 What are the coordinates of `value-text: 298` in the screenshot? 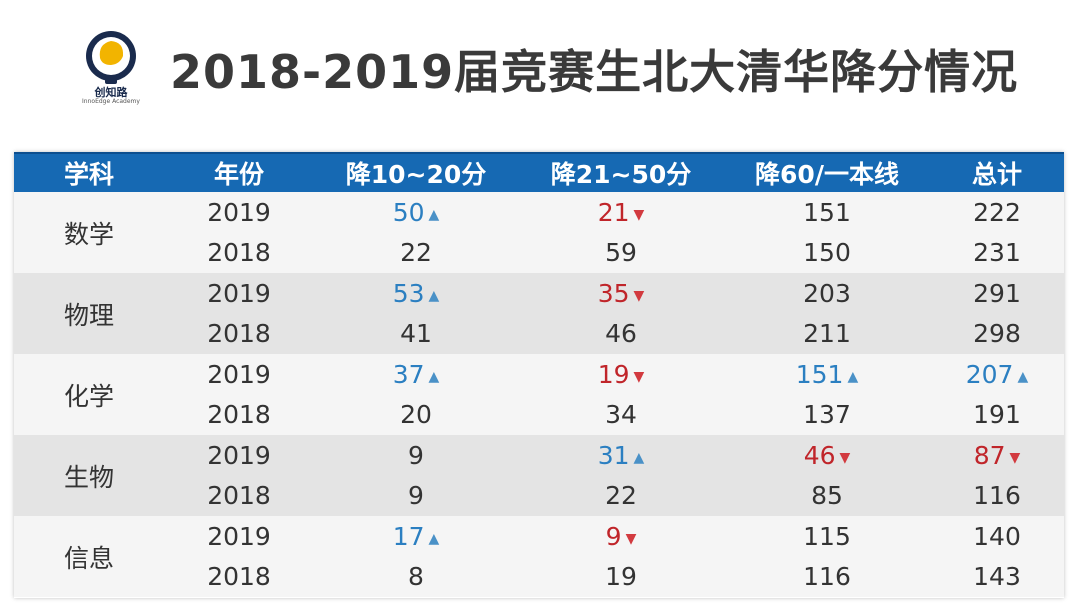 It's located at (997, 334).